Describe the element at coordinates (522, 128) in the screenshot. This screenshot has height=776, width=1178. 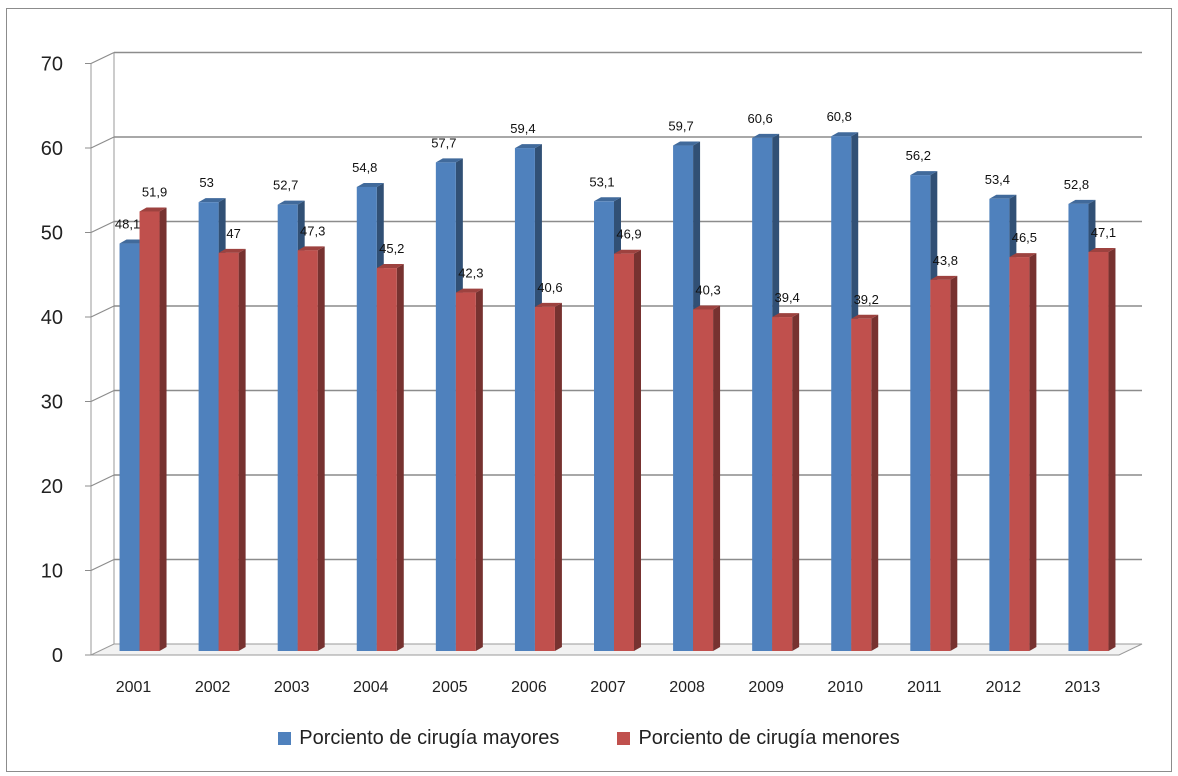
I see `data-label: 59,4` at that location.